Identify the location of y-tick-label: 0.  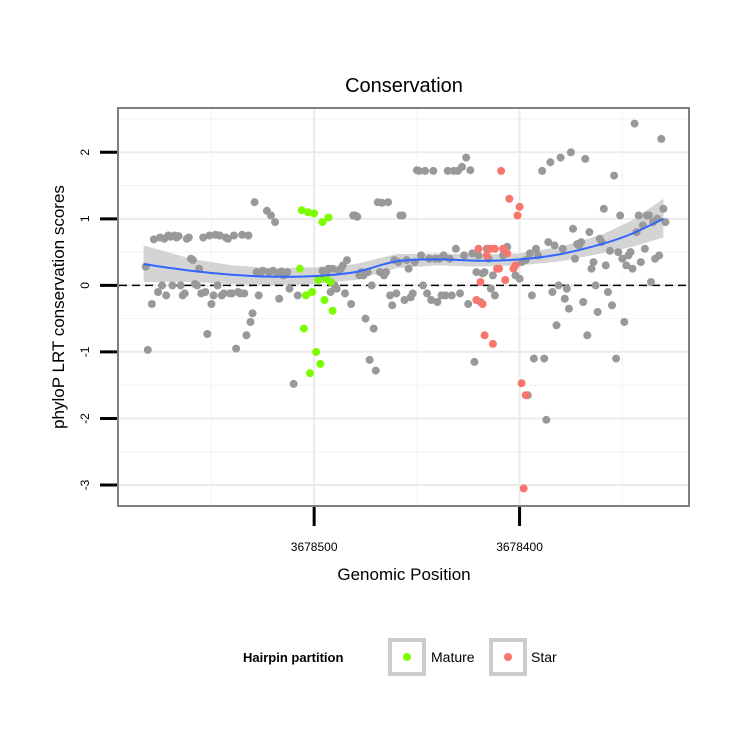
(85, 285).